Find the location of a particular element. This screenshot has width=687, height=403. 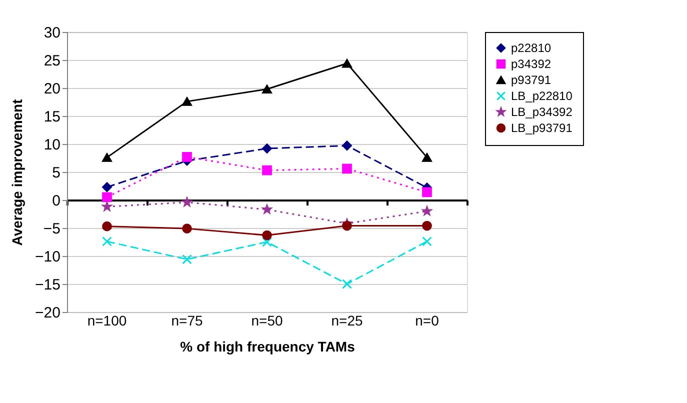

y-tick-label: −20 is located at coordinates (47, 313).